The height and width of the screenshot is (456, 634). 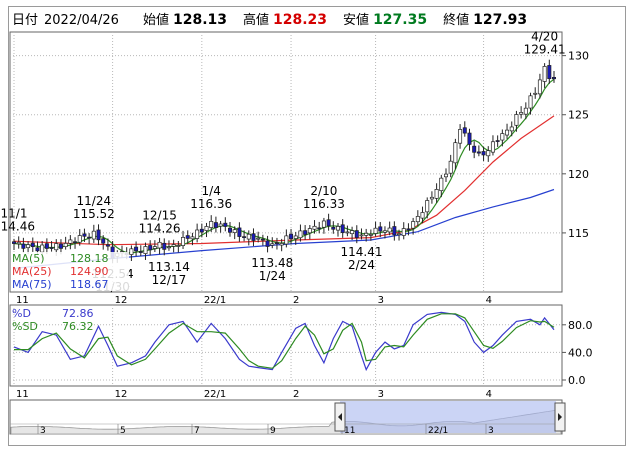 I want to click on stoch-legend-value: 72.86, so click(x=78, y=313).